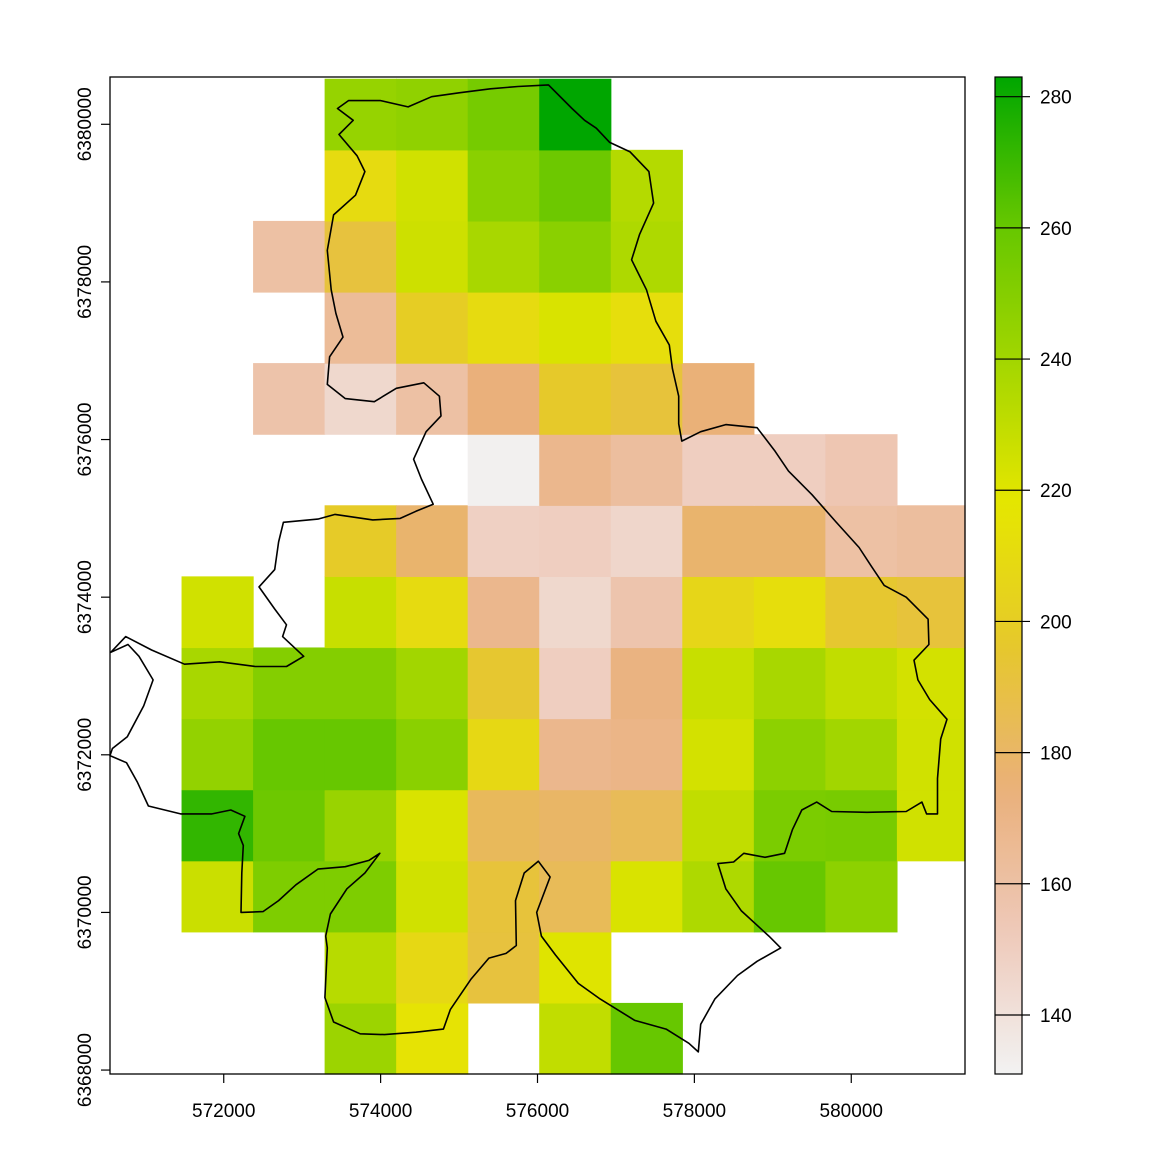  Describe the element at coordinates (537, 1111) in the screenshot. I see `x-tick-label: 576000` at that location.